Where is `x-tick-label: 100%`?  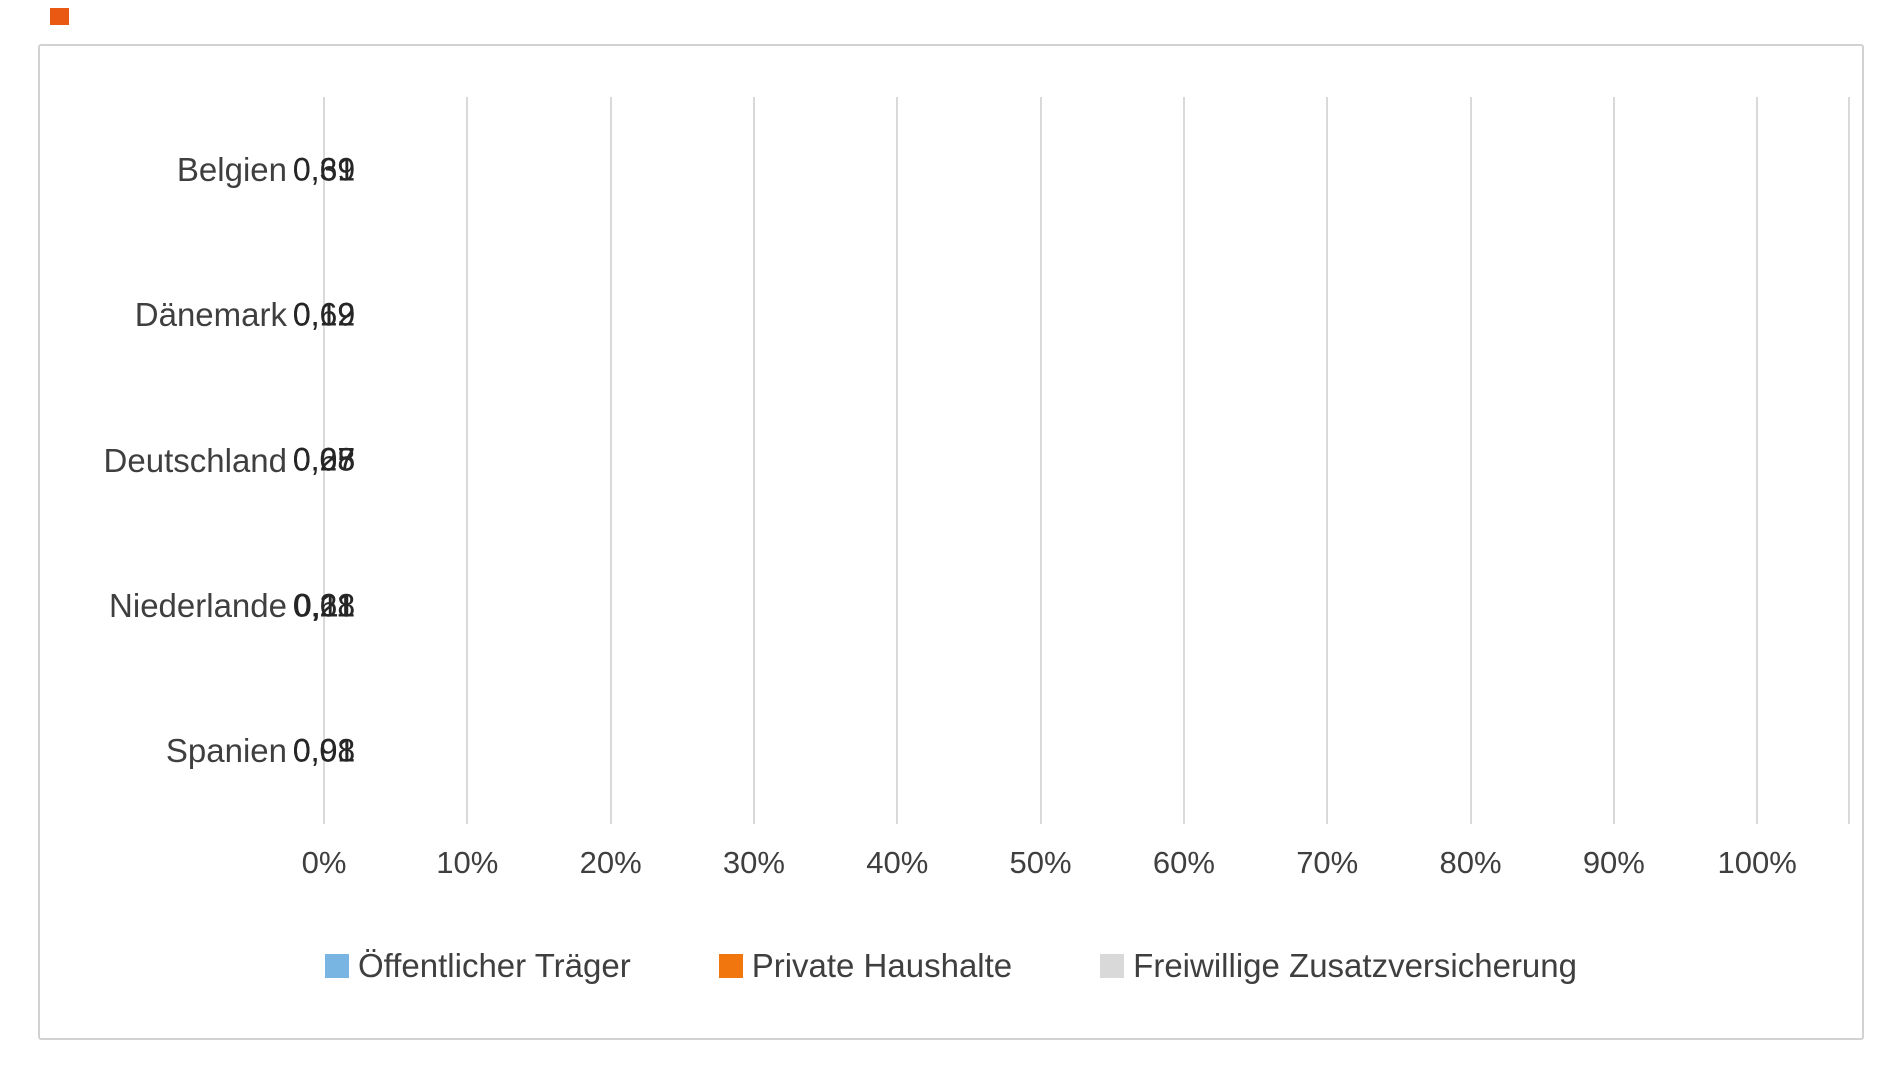
x-tick-label: 100% is located at coordinates (1757, 862).